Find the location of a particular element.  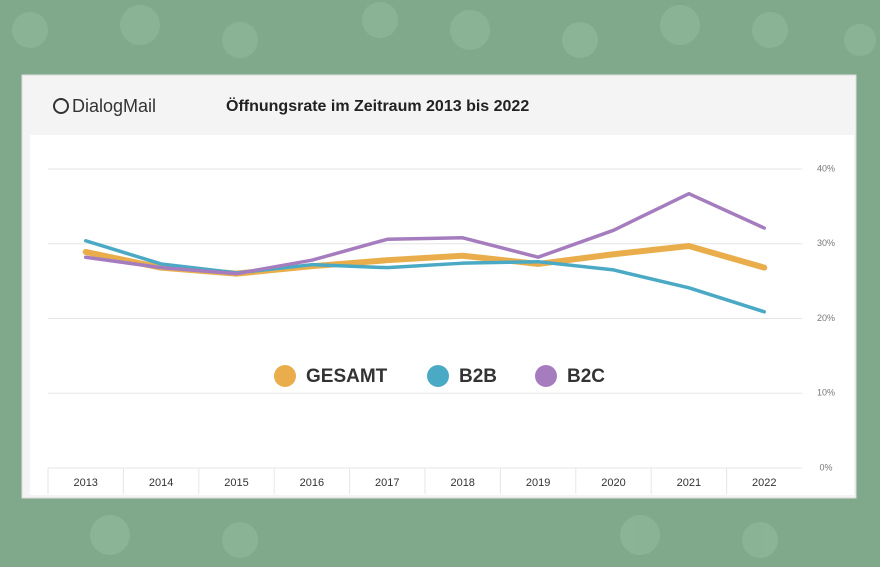

x-tick-label: 2016 is located at coordinates (312, 483).